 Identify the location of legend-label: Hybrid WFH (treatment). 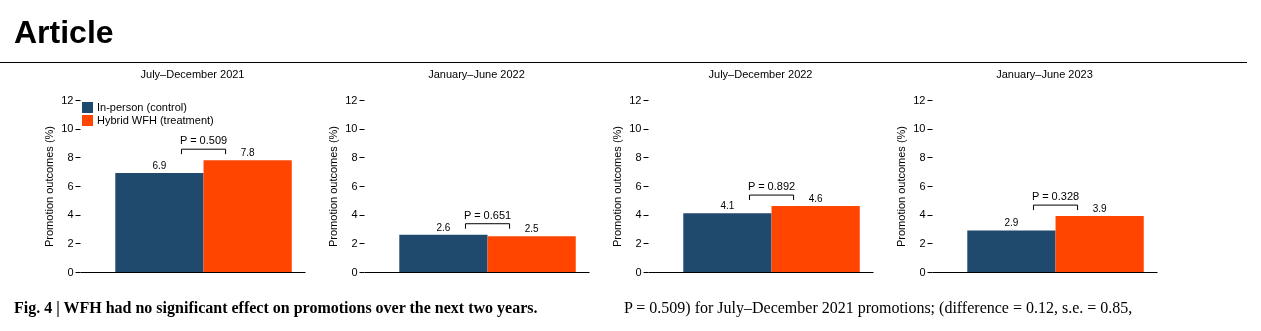
(155, 119).